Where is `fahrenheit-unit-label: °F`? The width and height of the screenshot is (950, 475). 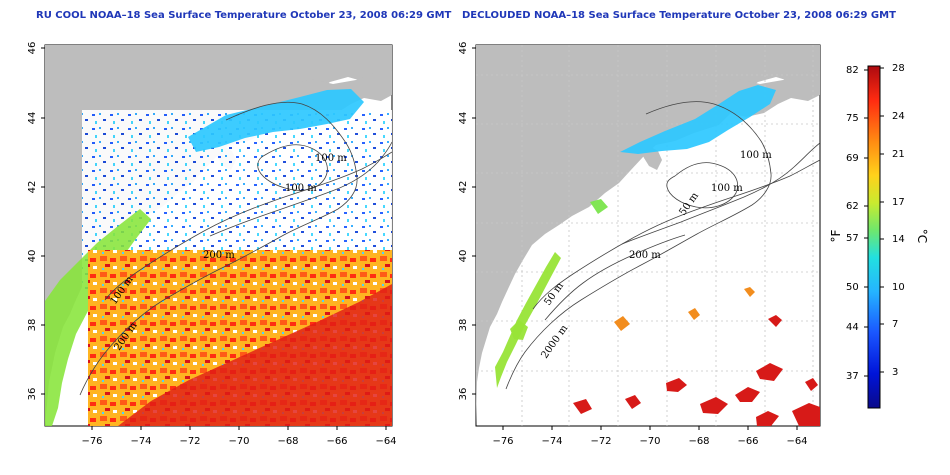 fahrenheit-unit-label: °F is located at coordinates (836, 235).